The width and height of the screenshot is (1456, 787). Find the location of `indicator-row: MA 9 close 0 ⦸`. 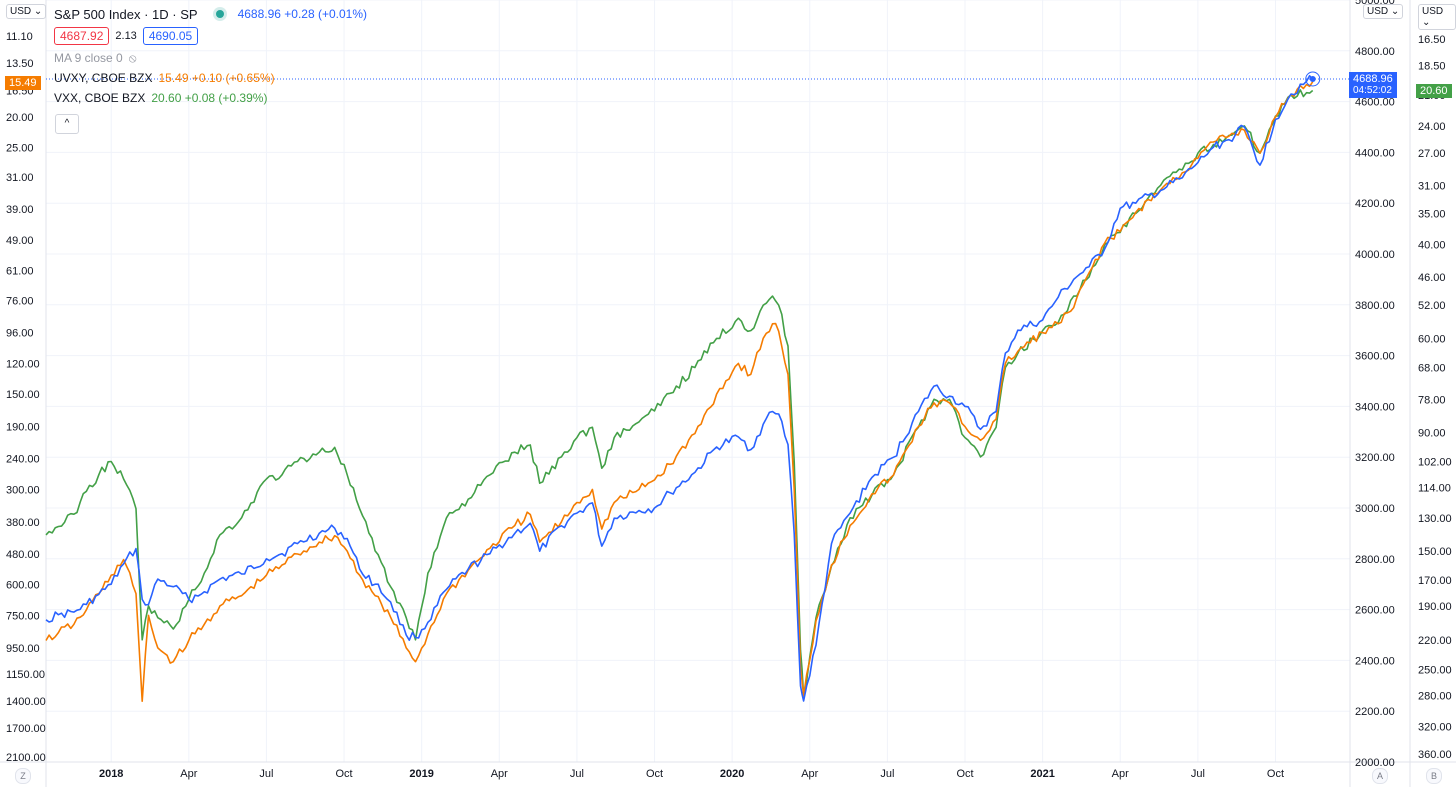

indicator-row: MA 9 close 0 ⦸ is located at coordinates (210, 58).